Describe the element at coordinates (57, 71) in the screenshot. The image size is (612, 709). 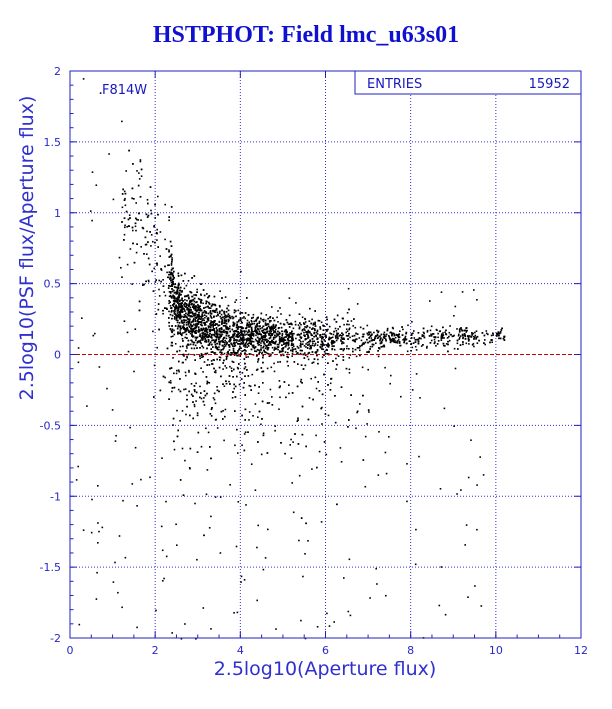
I see `y-tick-label: 2` at that location.